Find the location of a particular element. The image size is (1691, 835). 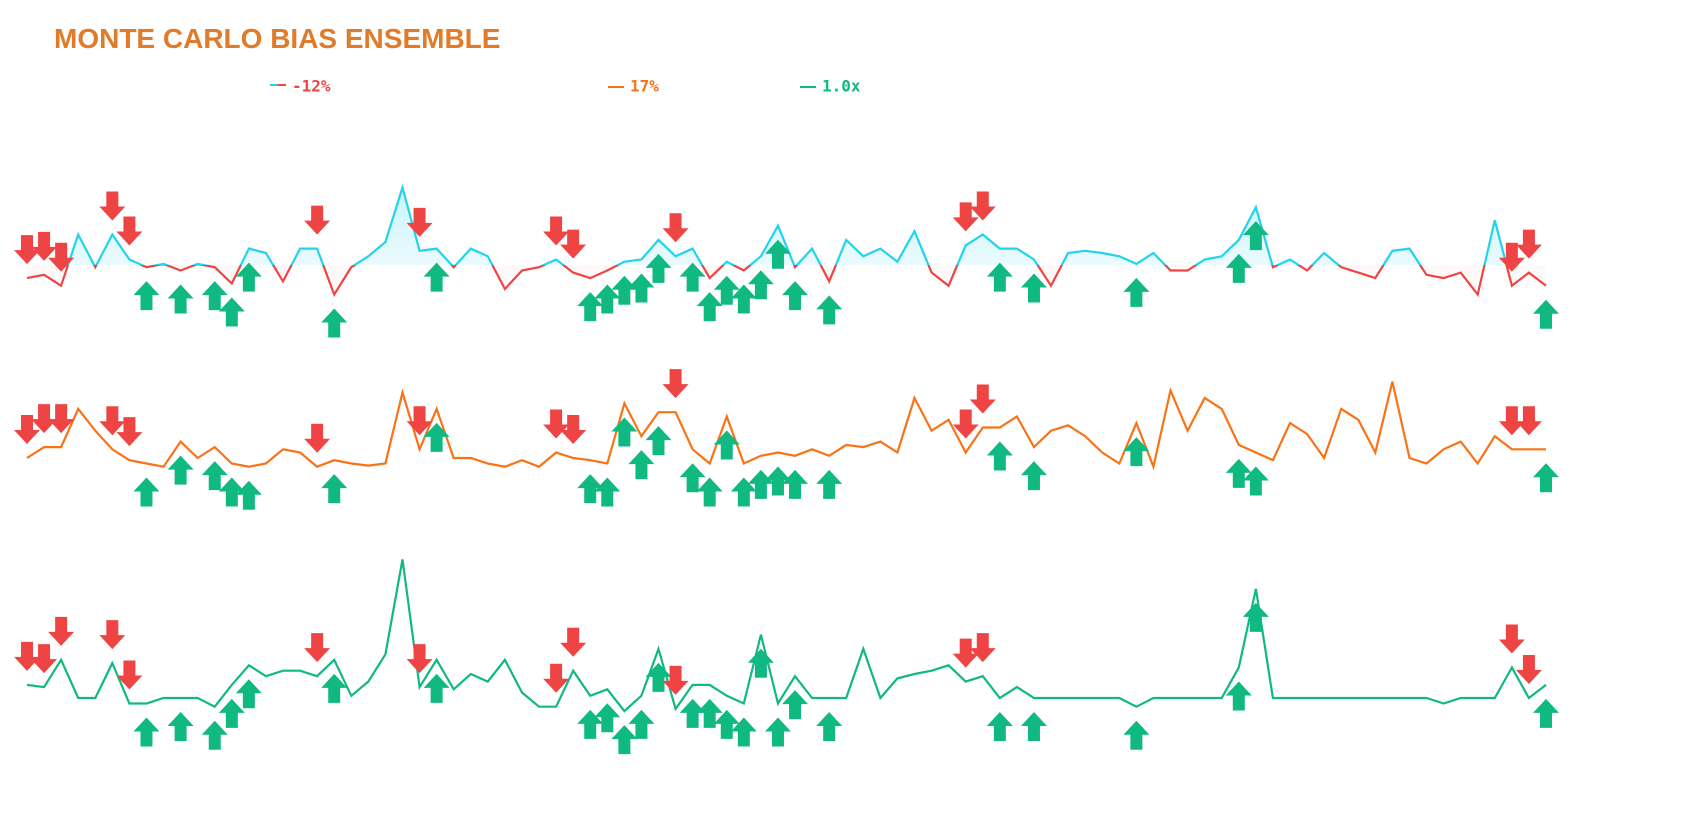

line-positive is located at coordinates (787, 224).